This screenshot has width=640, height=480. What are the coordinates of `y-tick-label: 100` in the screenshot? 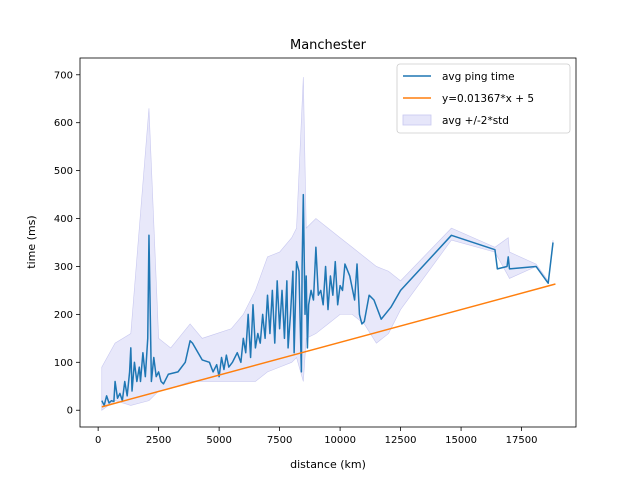 It's located at (63, 363).